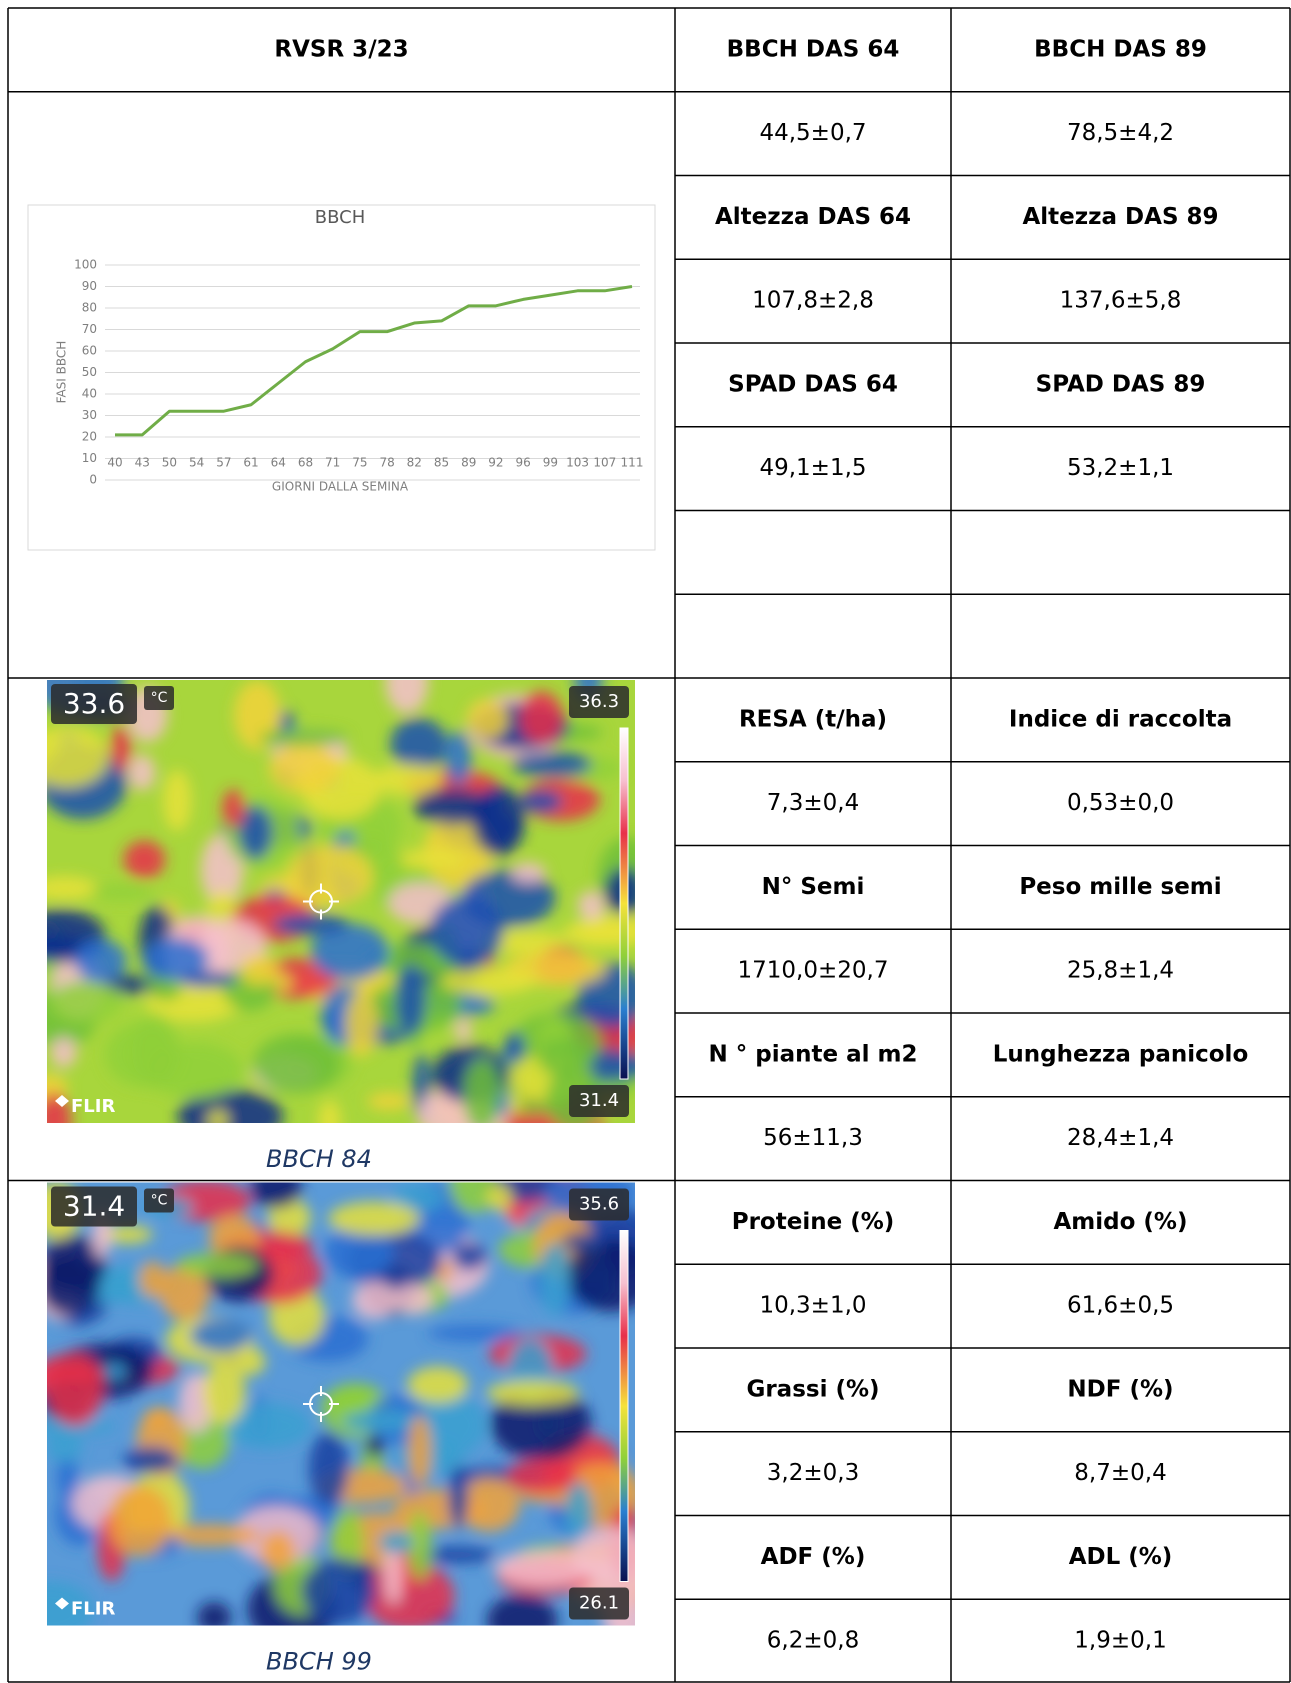  I want to click on value-cell: 53,2±1,1, so click(1120, 468).